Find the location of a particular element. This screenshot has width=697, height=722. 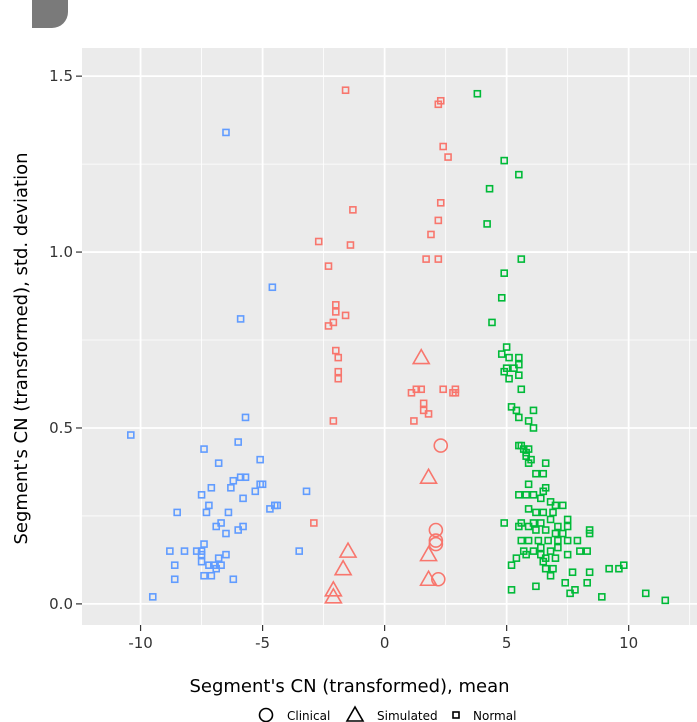

y-tick-label: 0.5 is located at coordinates (61, 428).